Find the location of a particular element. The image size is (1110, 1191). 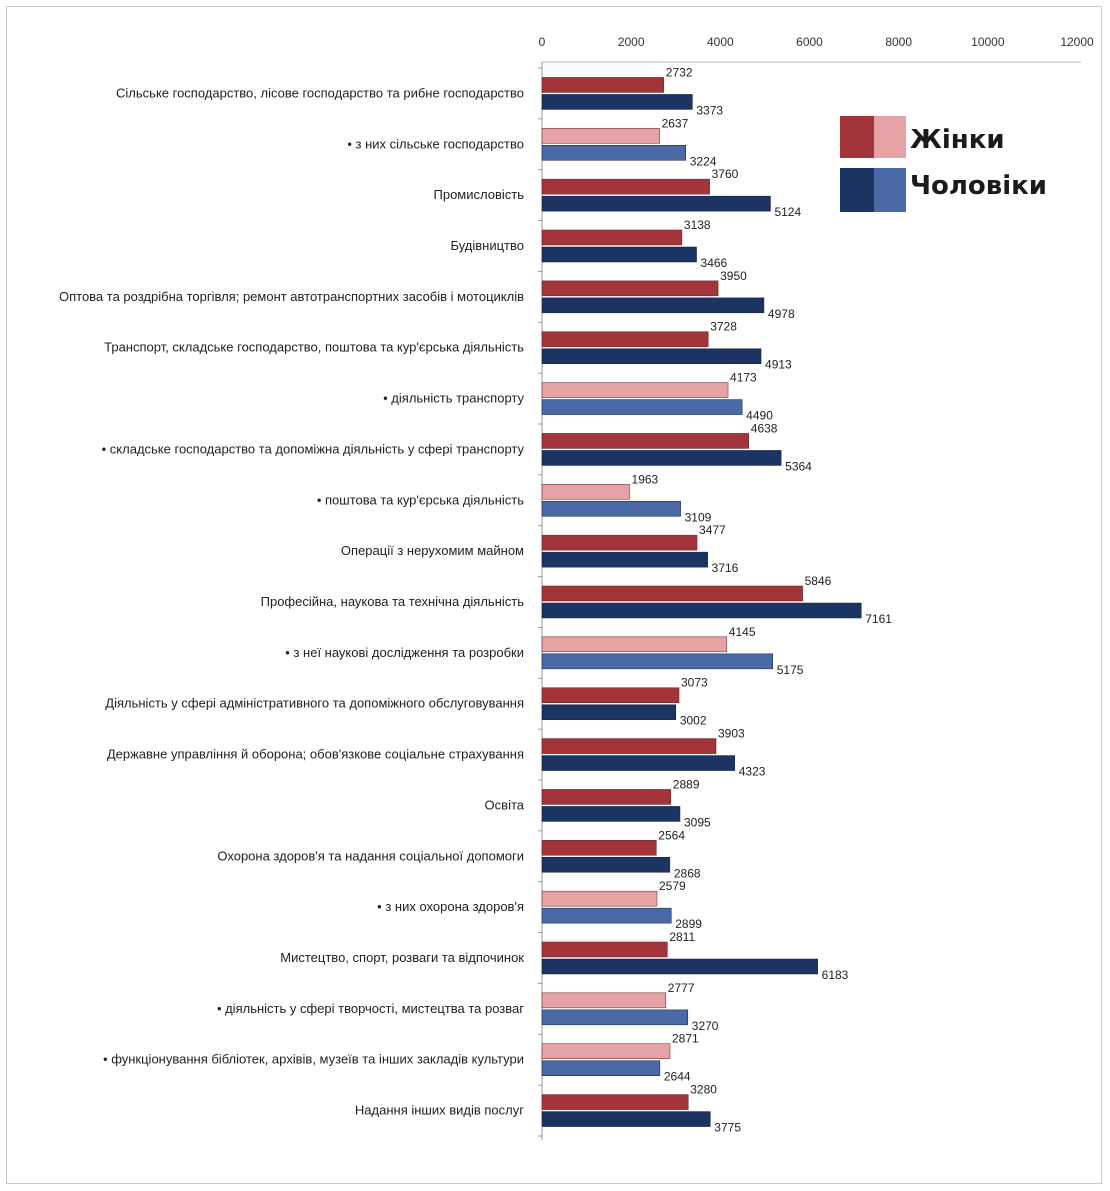

value-label-men: 7161 is located at coordinates (878, 619).